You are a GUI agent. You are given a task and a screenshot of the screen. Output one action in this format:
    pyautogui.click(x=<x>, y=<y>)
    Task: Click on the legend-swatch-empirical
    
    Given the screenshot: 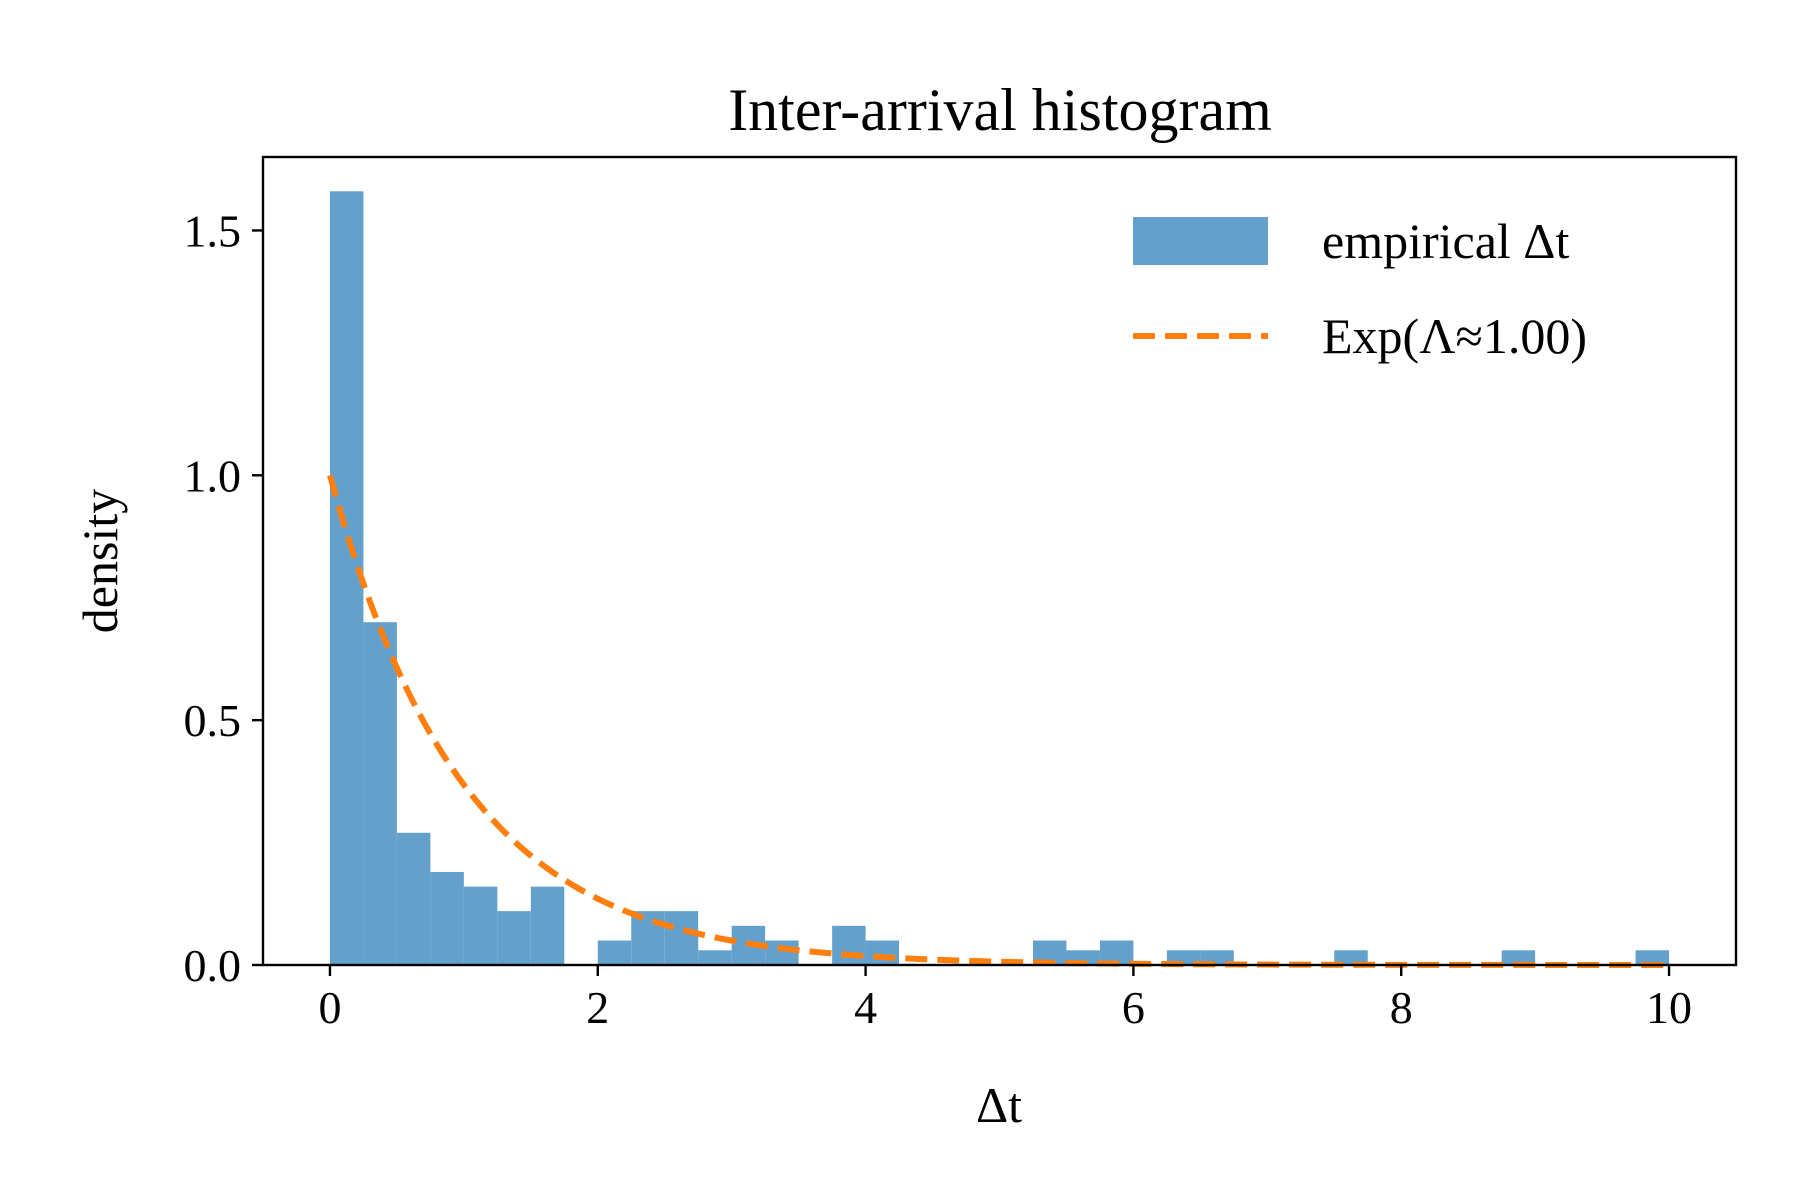 What is the action you would take?
    pyautogui.click(x=1200, y=241)
    